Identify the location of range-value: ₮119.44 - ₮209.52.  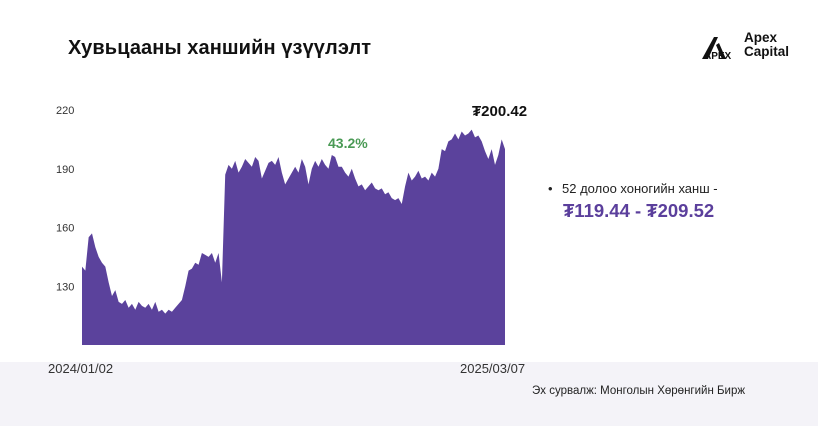
(639, 210).